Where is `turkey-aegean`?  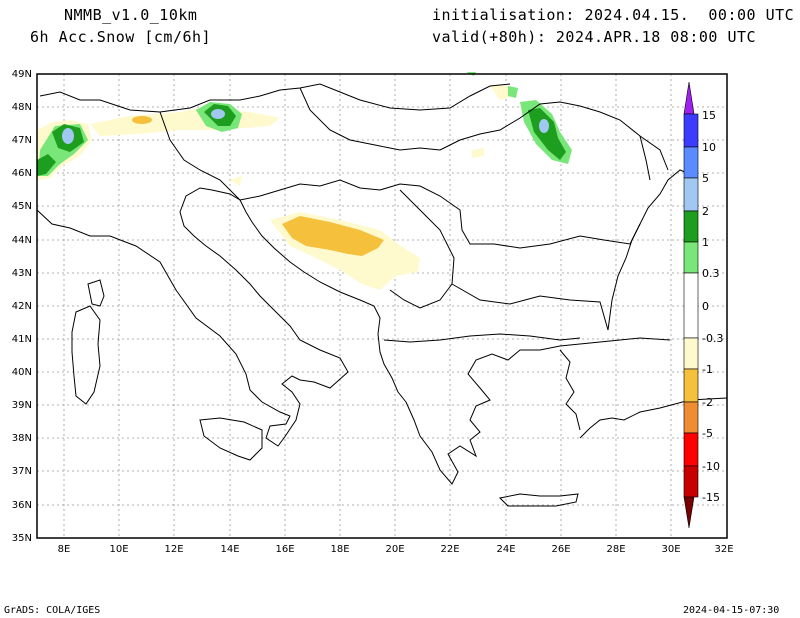 turkey-aegean is located at coordinates (570, 390).